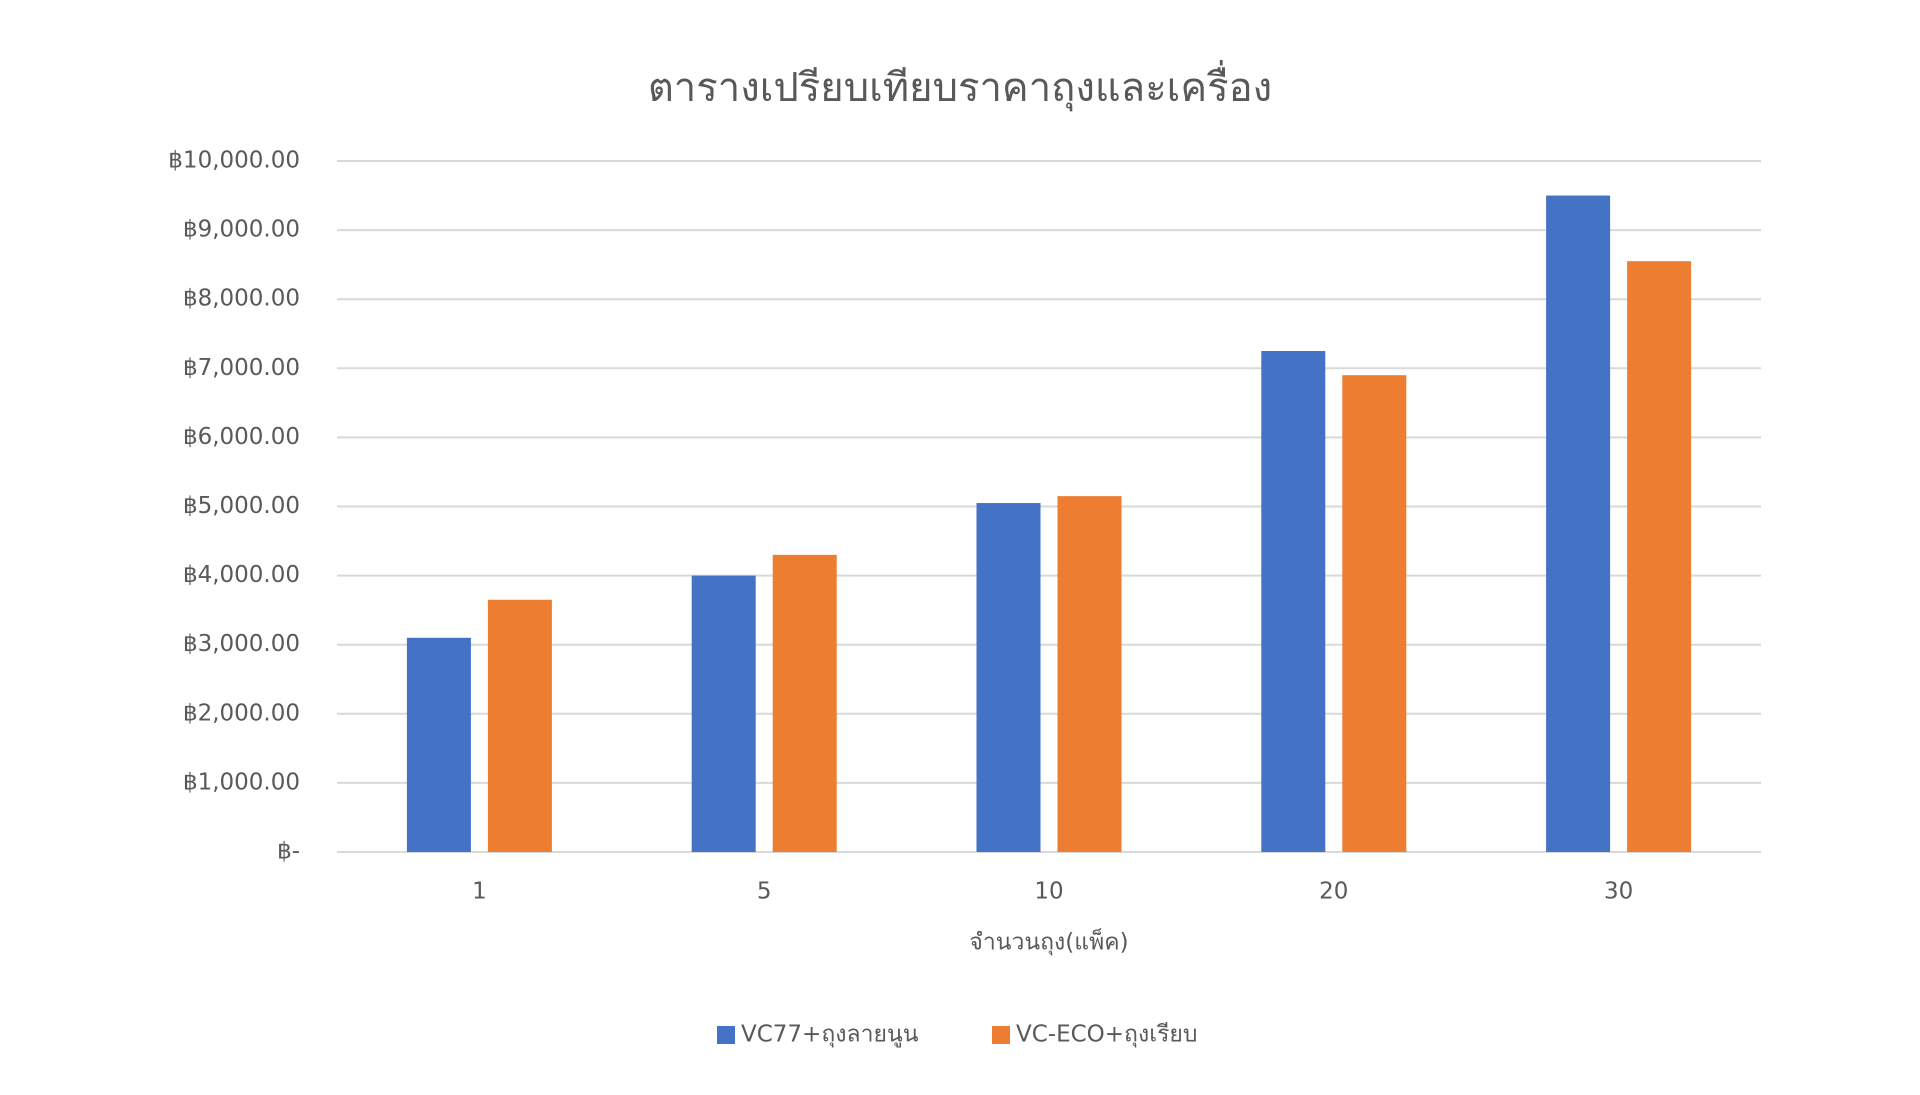 The height and width of the screenshot is (1095, 1920). I want to click on y-tick-label: ฿10,000.00, so click(234, 161).